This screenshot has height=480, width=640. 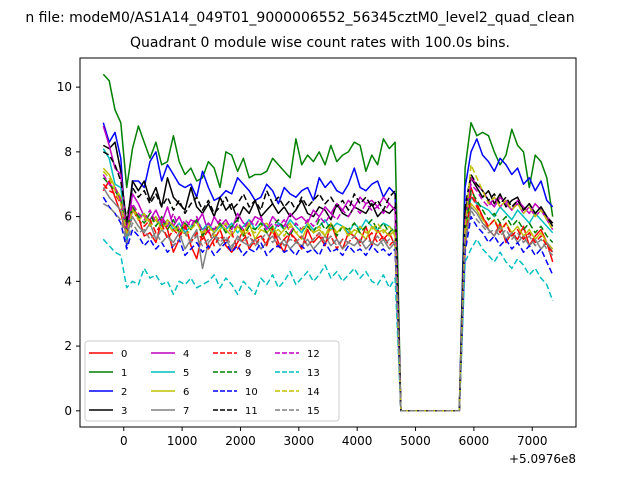 I want to click on legend-label-4: 4, so click(x=186, y=354).